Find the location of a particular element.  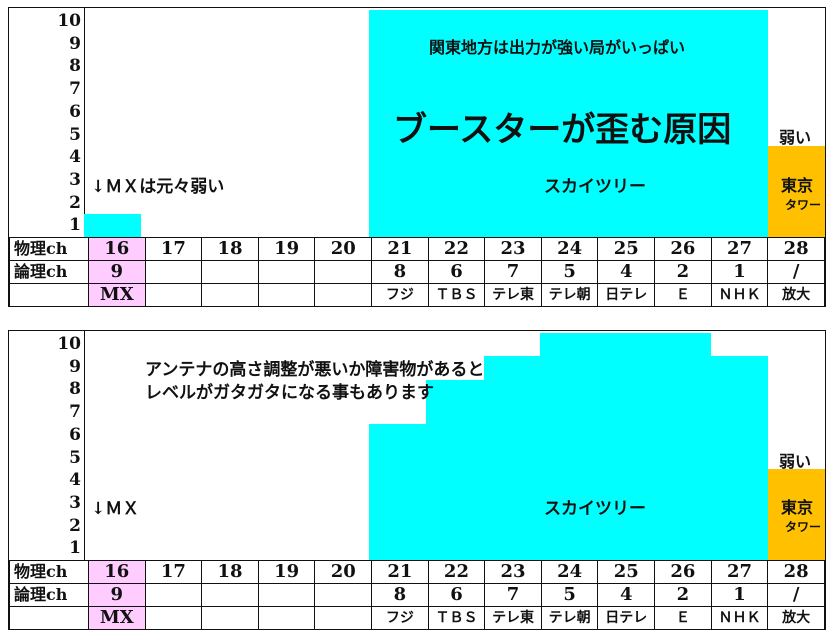

y-tick-label: 8 is located at coordinates (75, 66).